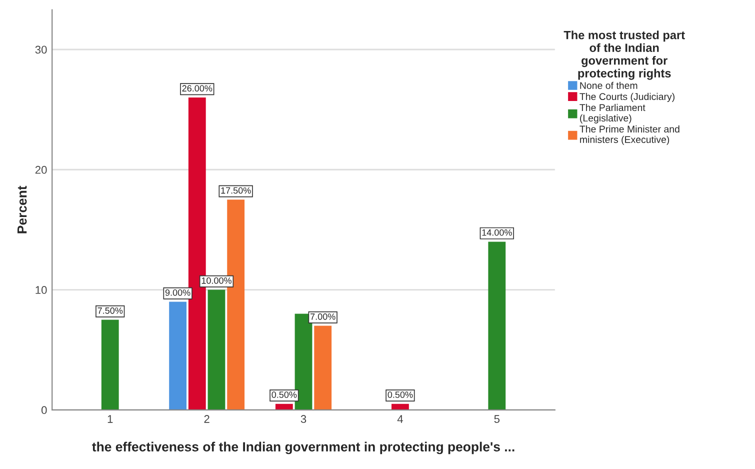  I want to click on x-tick-label: 3, so click(303, 419).